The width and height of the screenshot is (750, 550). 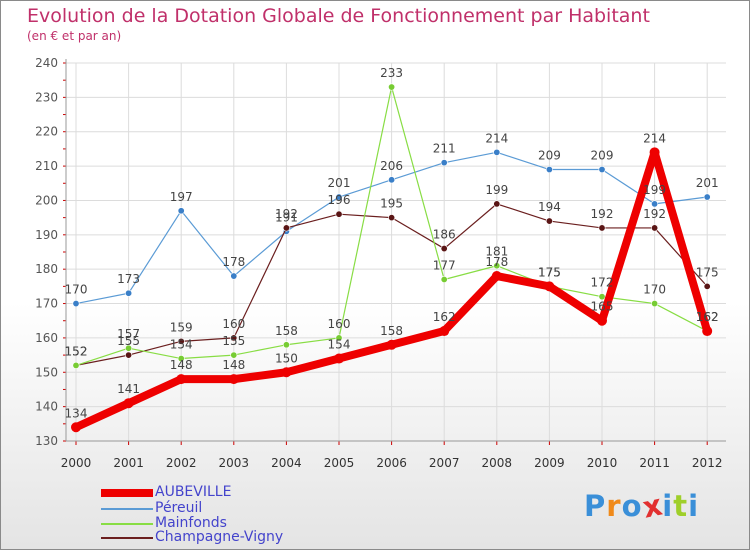 I want to click on logo-letter: r, so click(x=614, y=506).